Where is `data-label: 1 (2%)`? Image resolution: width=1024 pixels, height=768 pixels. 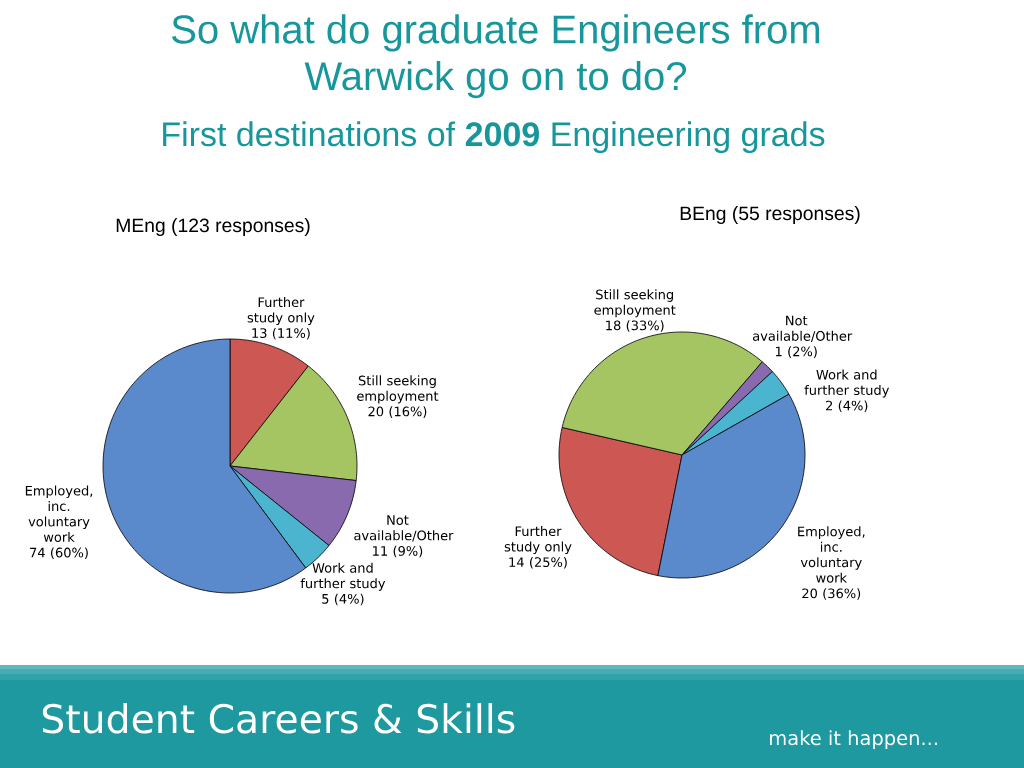 data-label: 1 (2%) is located at coordinates (796, 352).